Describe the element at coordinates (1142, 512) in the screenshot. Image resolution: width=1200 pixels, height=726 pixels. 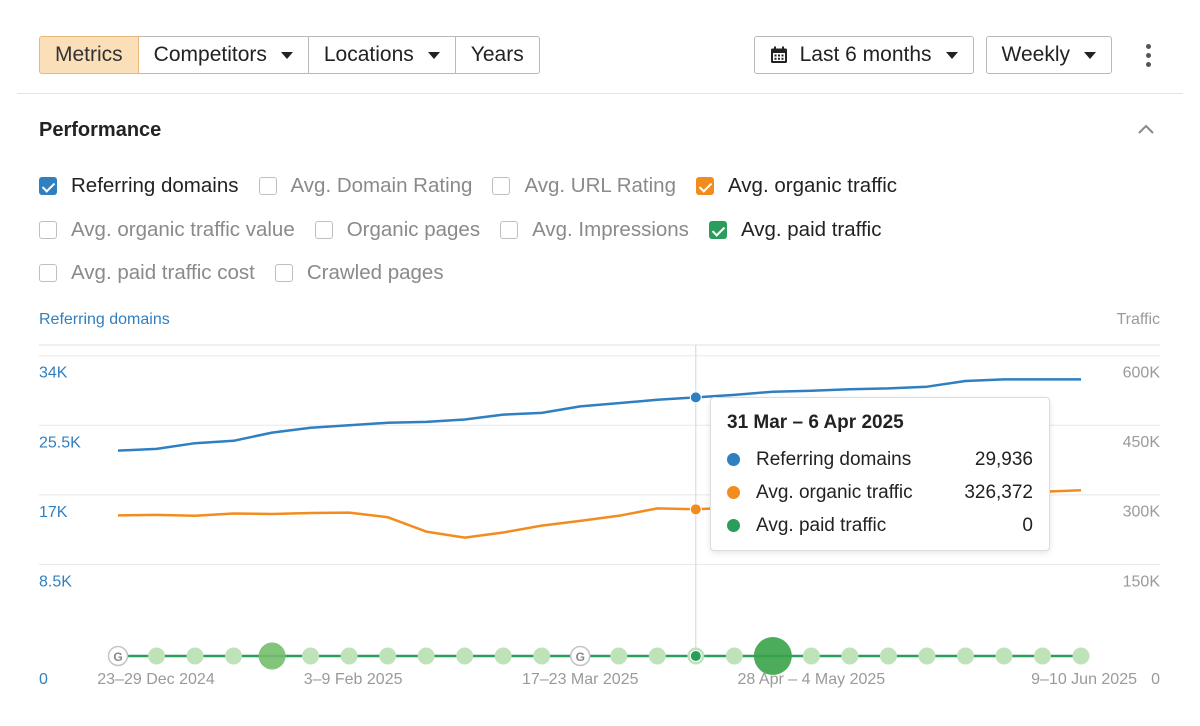
I see `y-tick-right: 300K` at that location.